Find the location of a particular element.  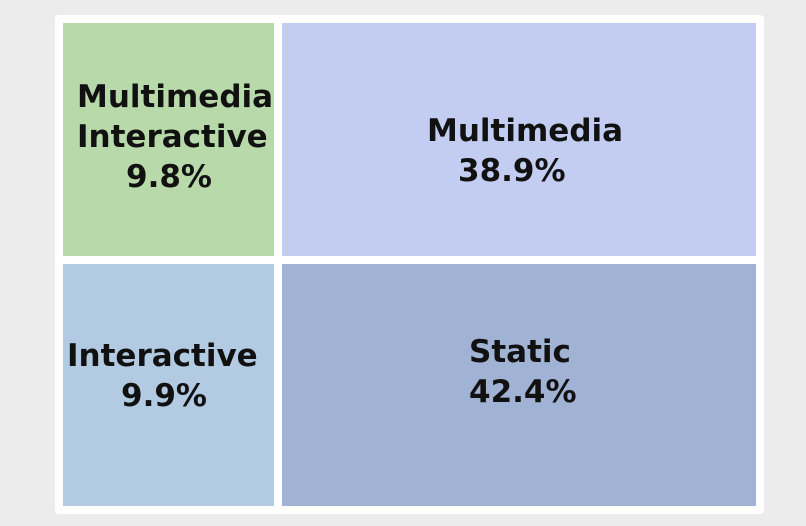

cell-value: 38.9% is located at coordinates (512, 171).